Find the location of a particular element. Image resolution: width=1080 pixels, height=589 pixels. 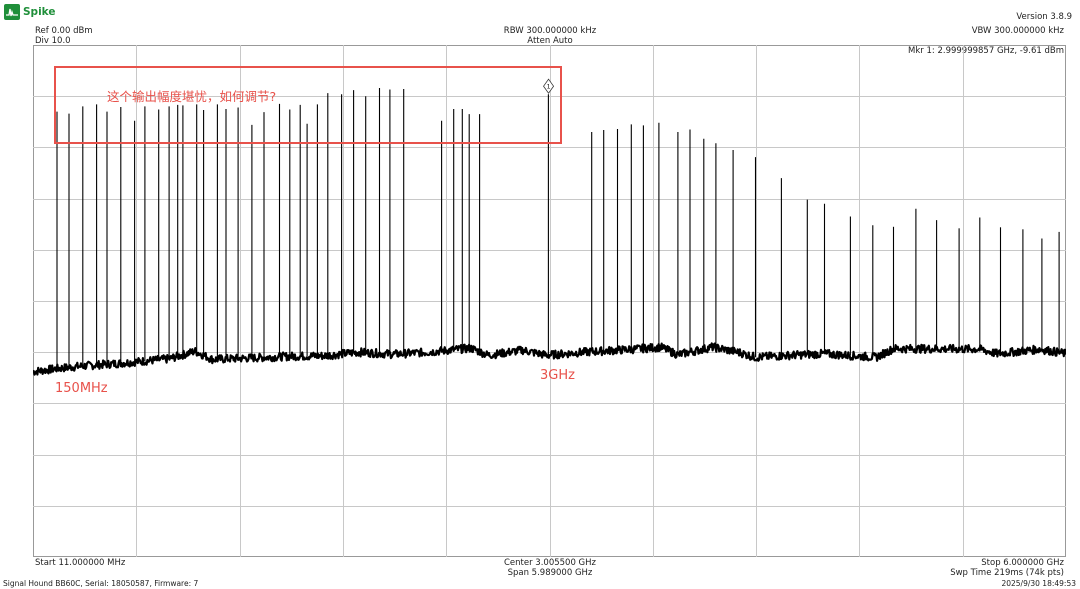

atten-label: Atten Auto is located at coordinates (550, 41).